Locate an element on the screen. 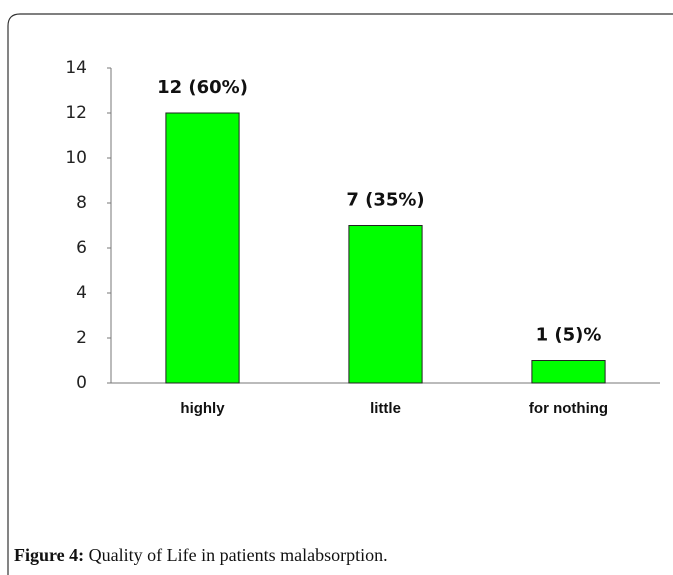  x-tick-label: little is located at coordinates (385, 408).